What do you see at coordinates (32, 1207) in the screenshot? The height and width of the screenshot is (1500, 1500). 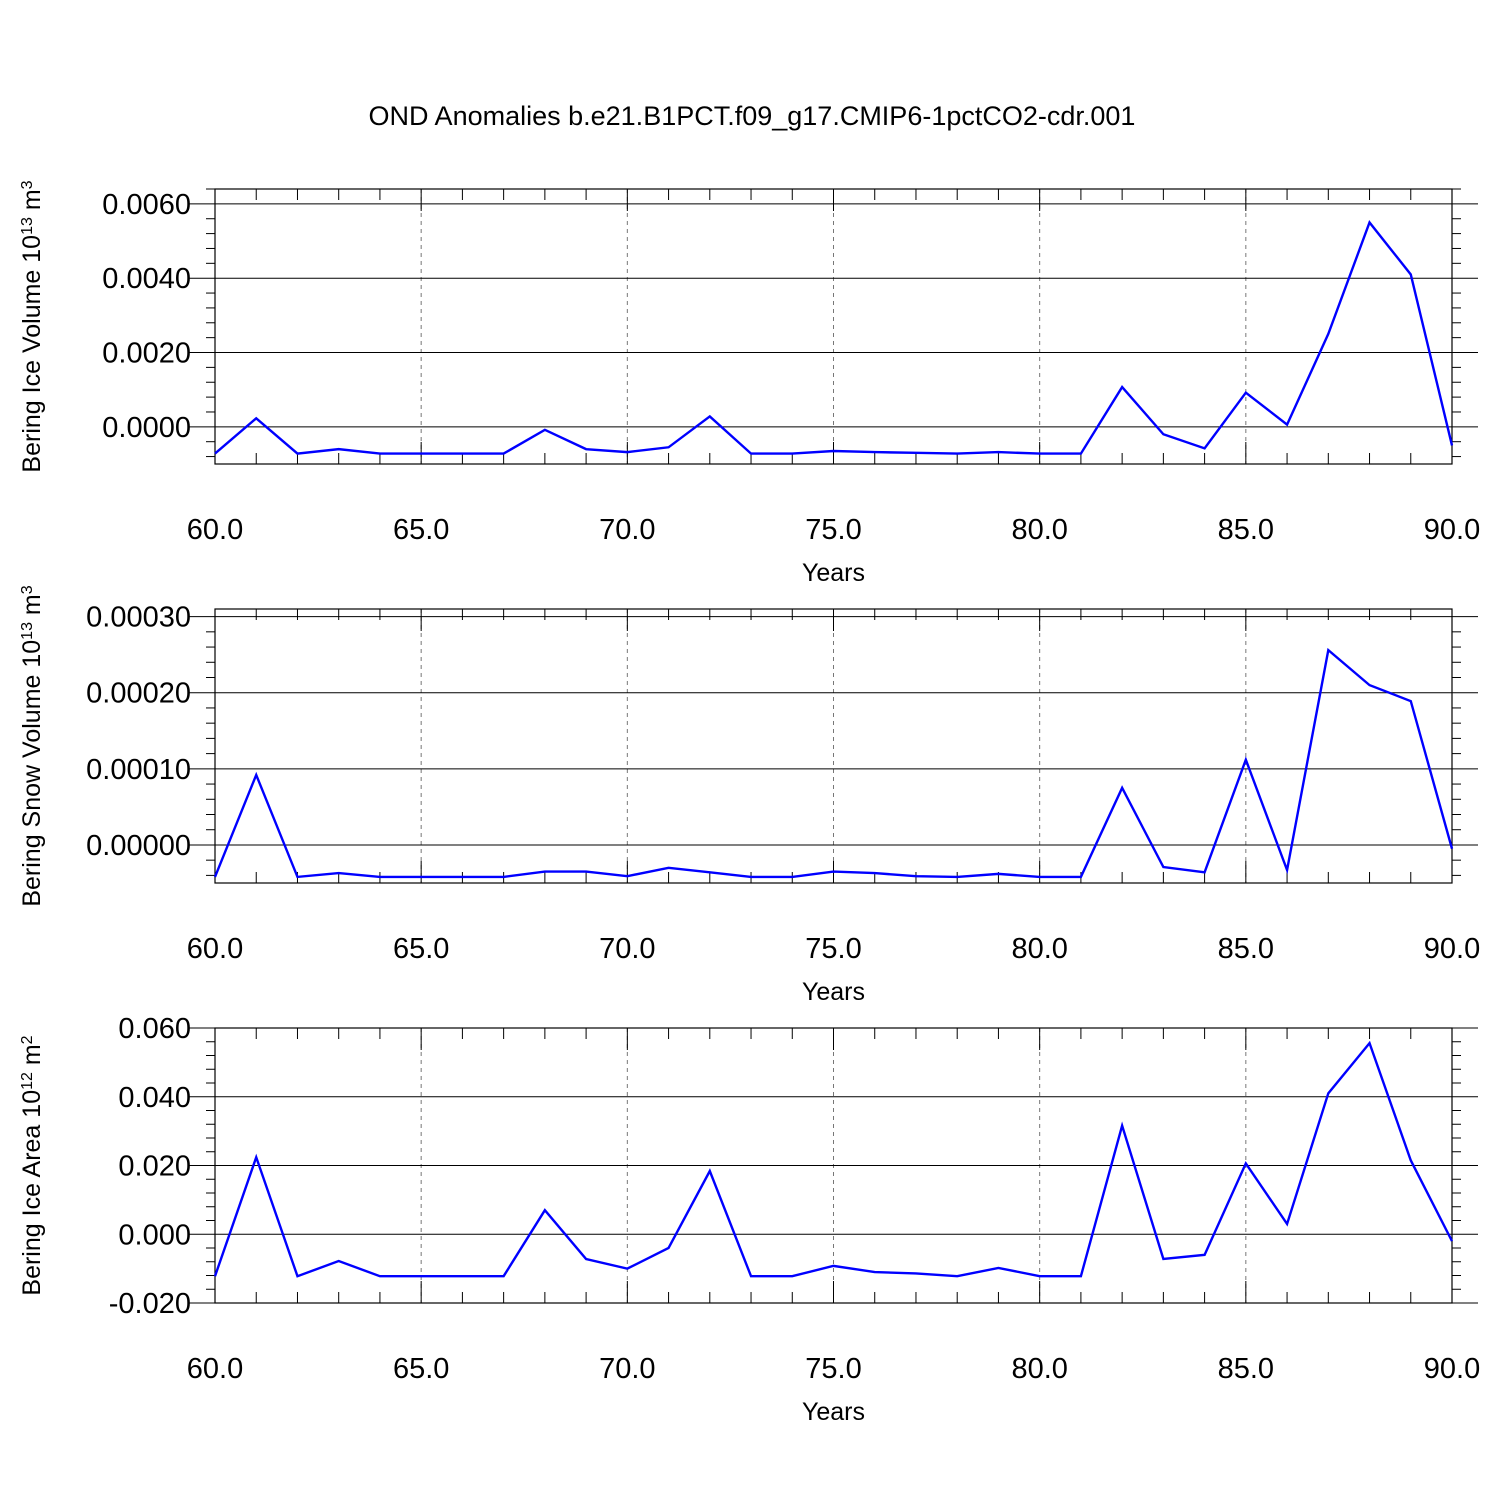 I see `y-axis-label-part: Bering Ice Area` at bounding box center [32, 1207].